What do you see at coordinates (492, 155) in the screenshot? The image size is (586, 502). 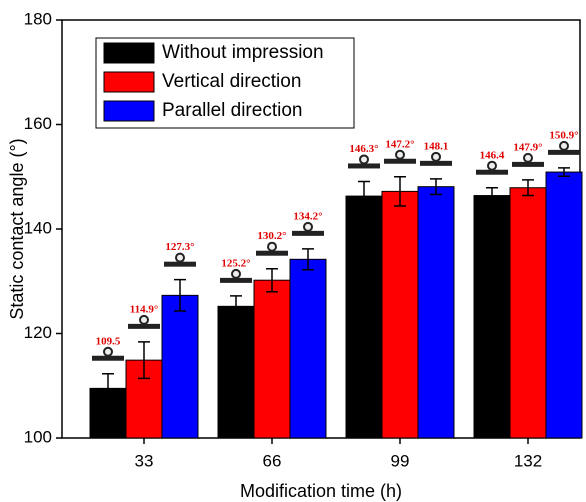 I see `value-label: 146.4` at bounding box center [492, 155].